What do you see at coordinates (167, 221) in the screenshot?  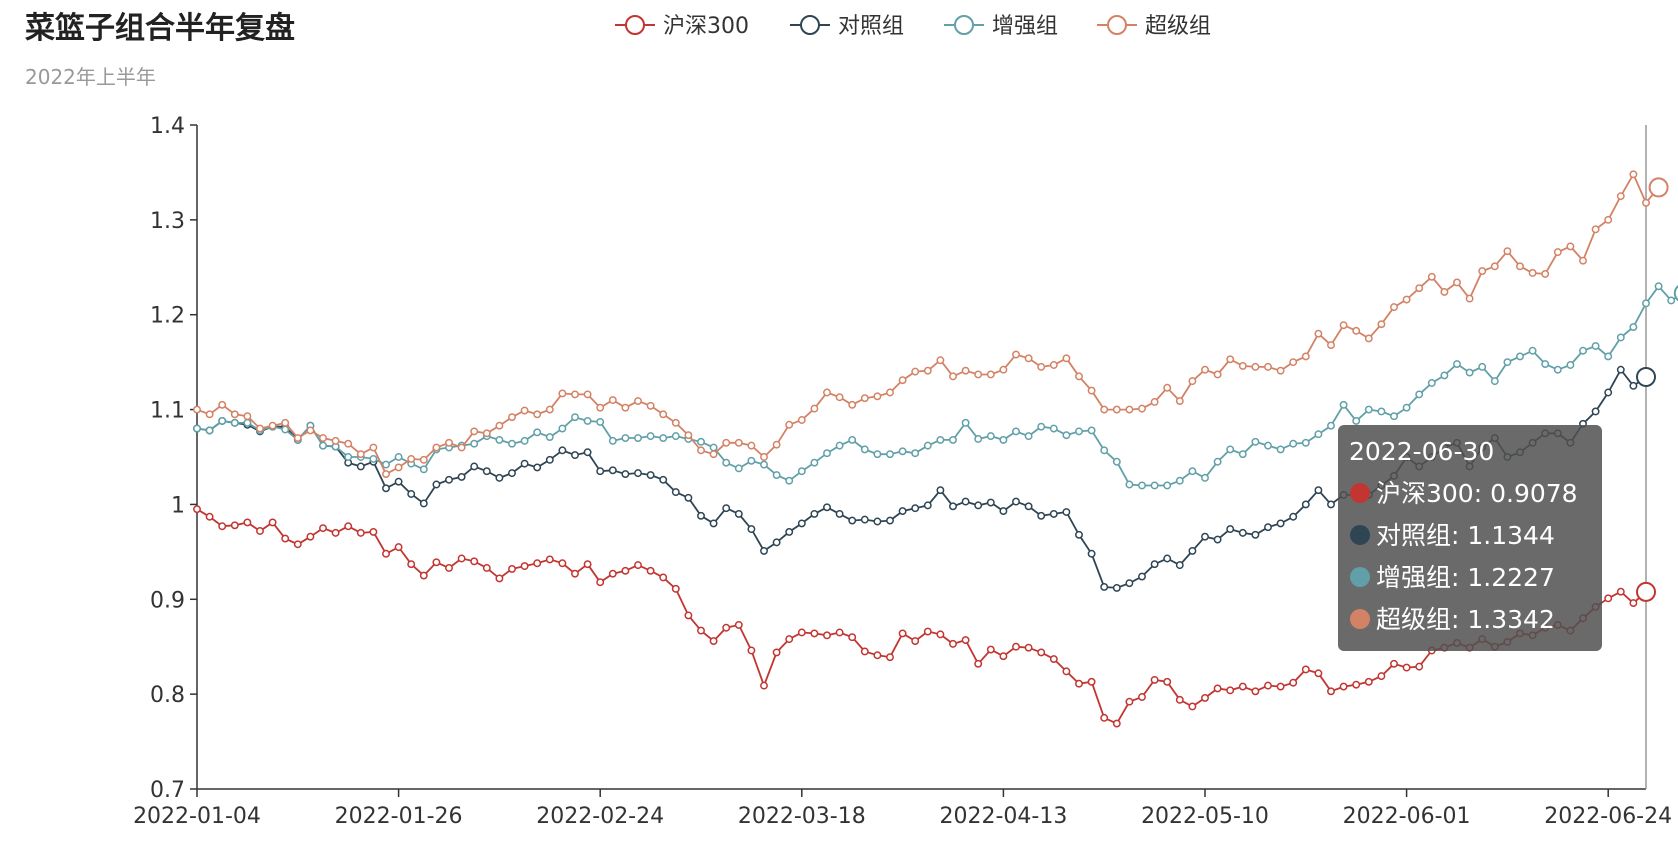 I see `y-tick-label: 1.3` at bounding box center [167, 221].